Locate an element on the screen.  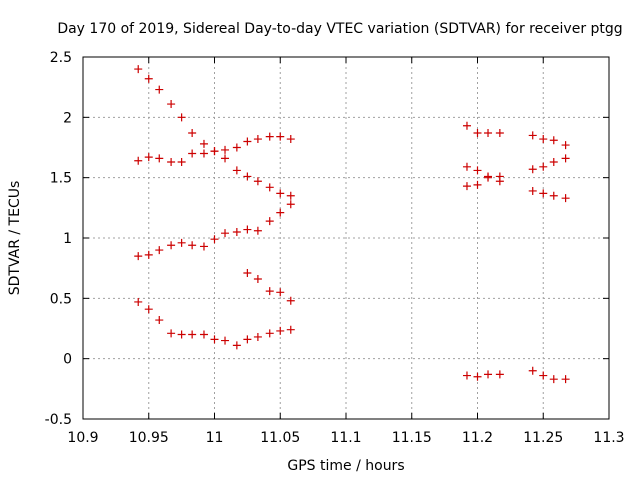
x-tick-label: 11.25 is located at coordinates (543, 438).